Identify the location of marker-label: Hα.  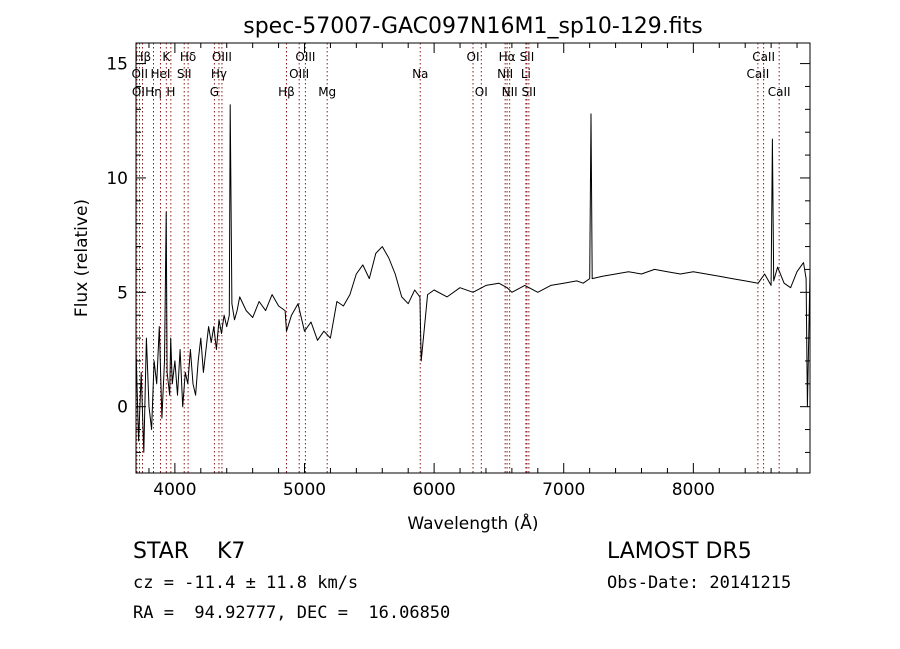
(507, 57).